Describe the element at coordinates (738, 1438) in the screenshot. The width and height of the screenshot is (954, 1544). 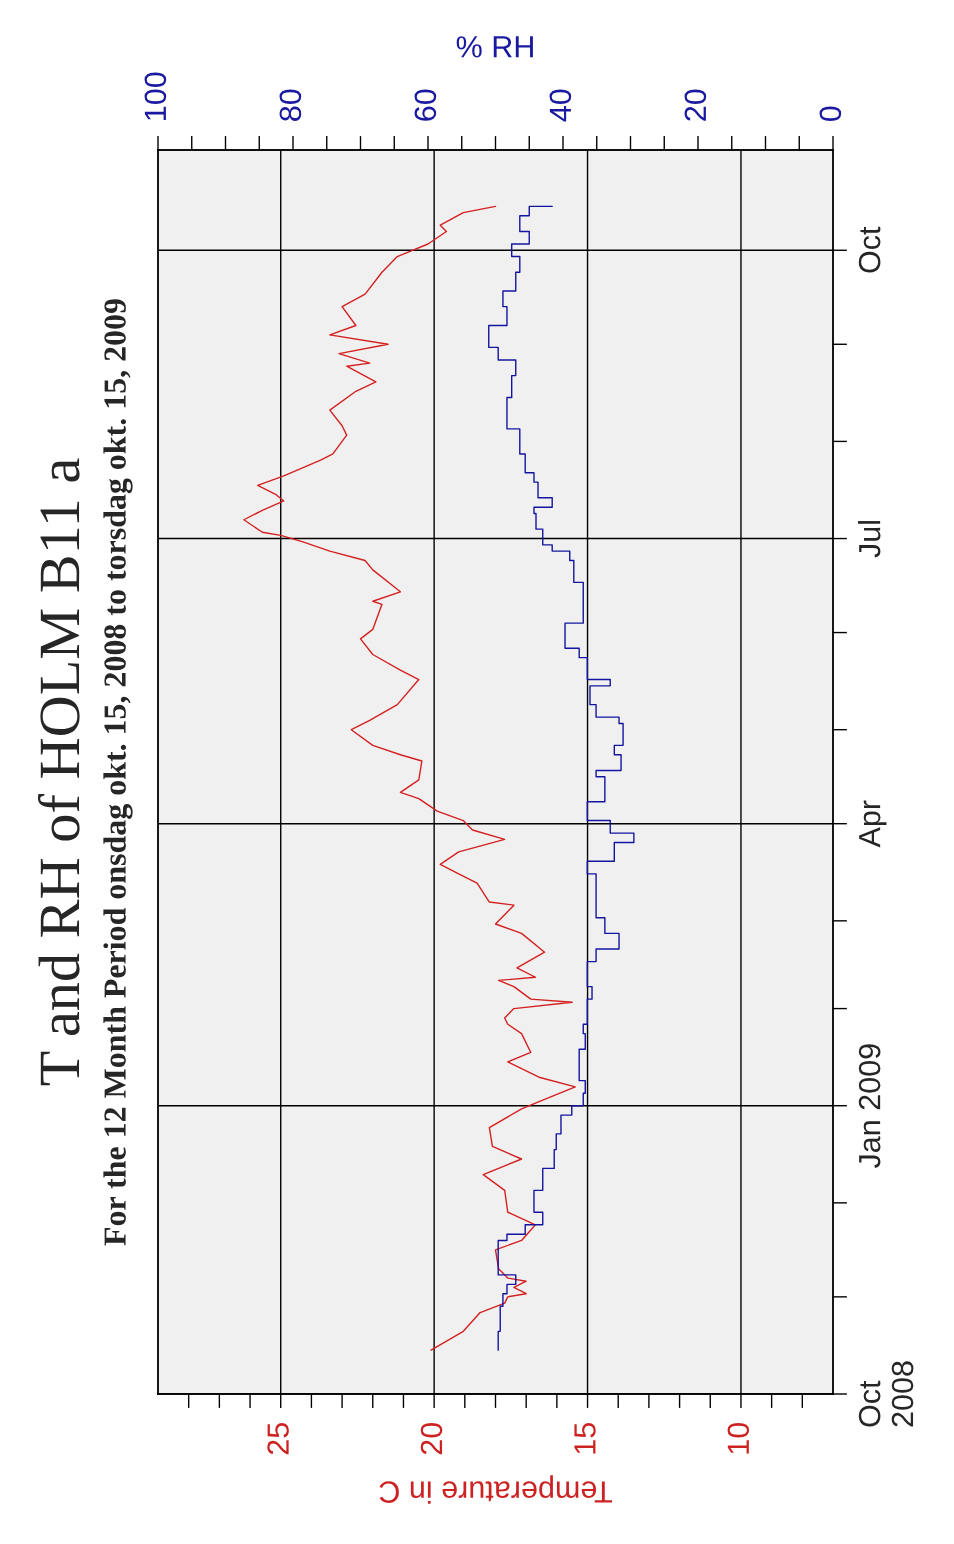
I see `x-tick-label: 10` at that location.